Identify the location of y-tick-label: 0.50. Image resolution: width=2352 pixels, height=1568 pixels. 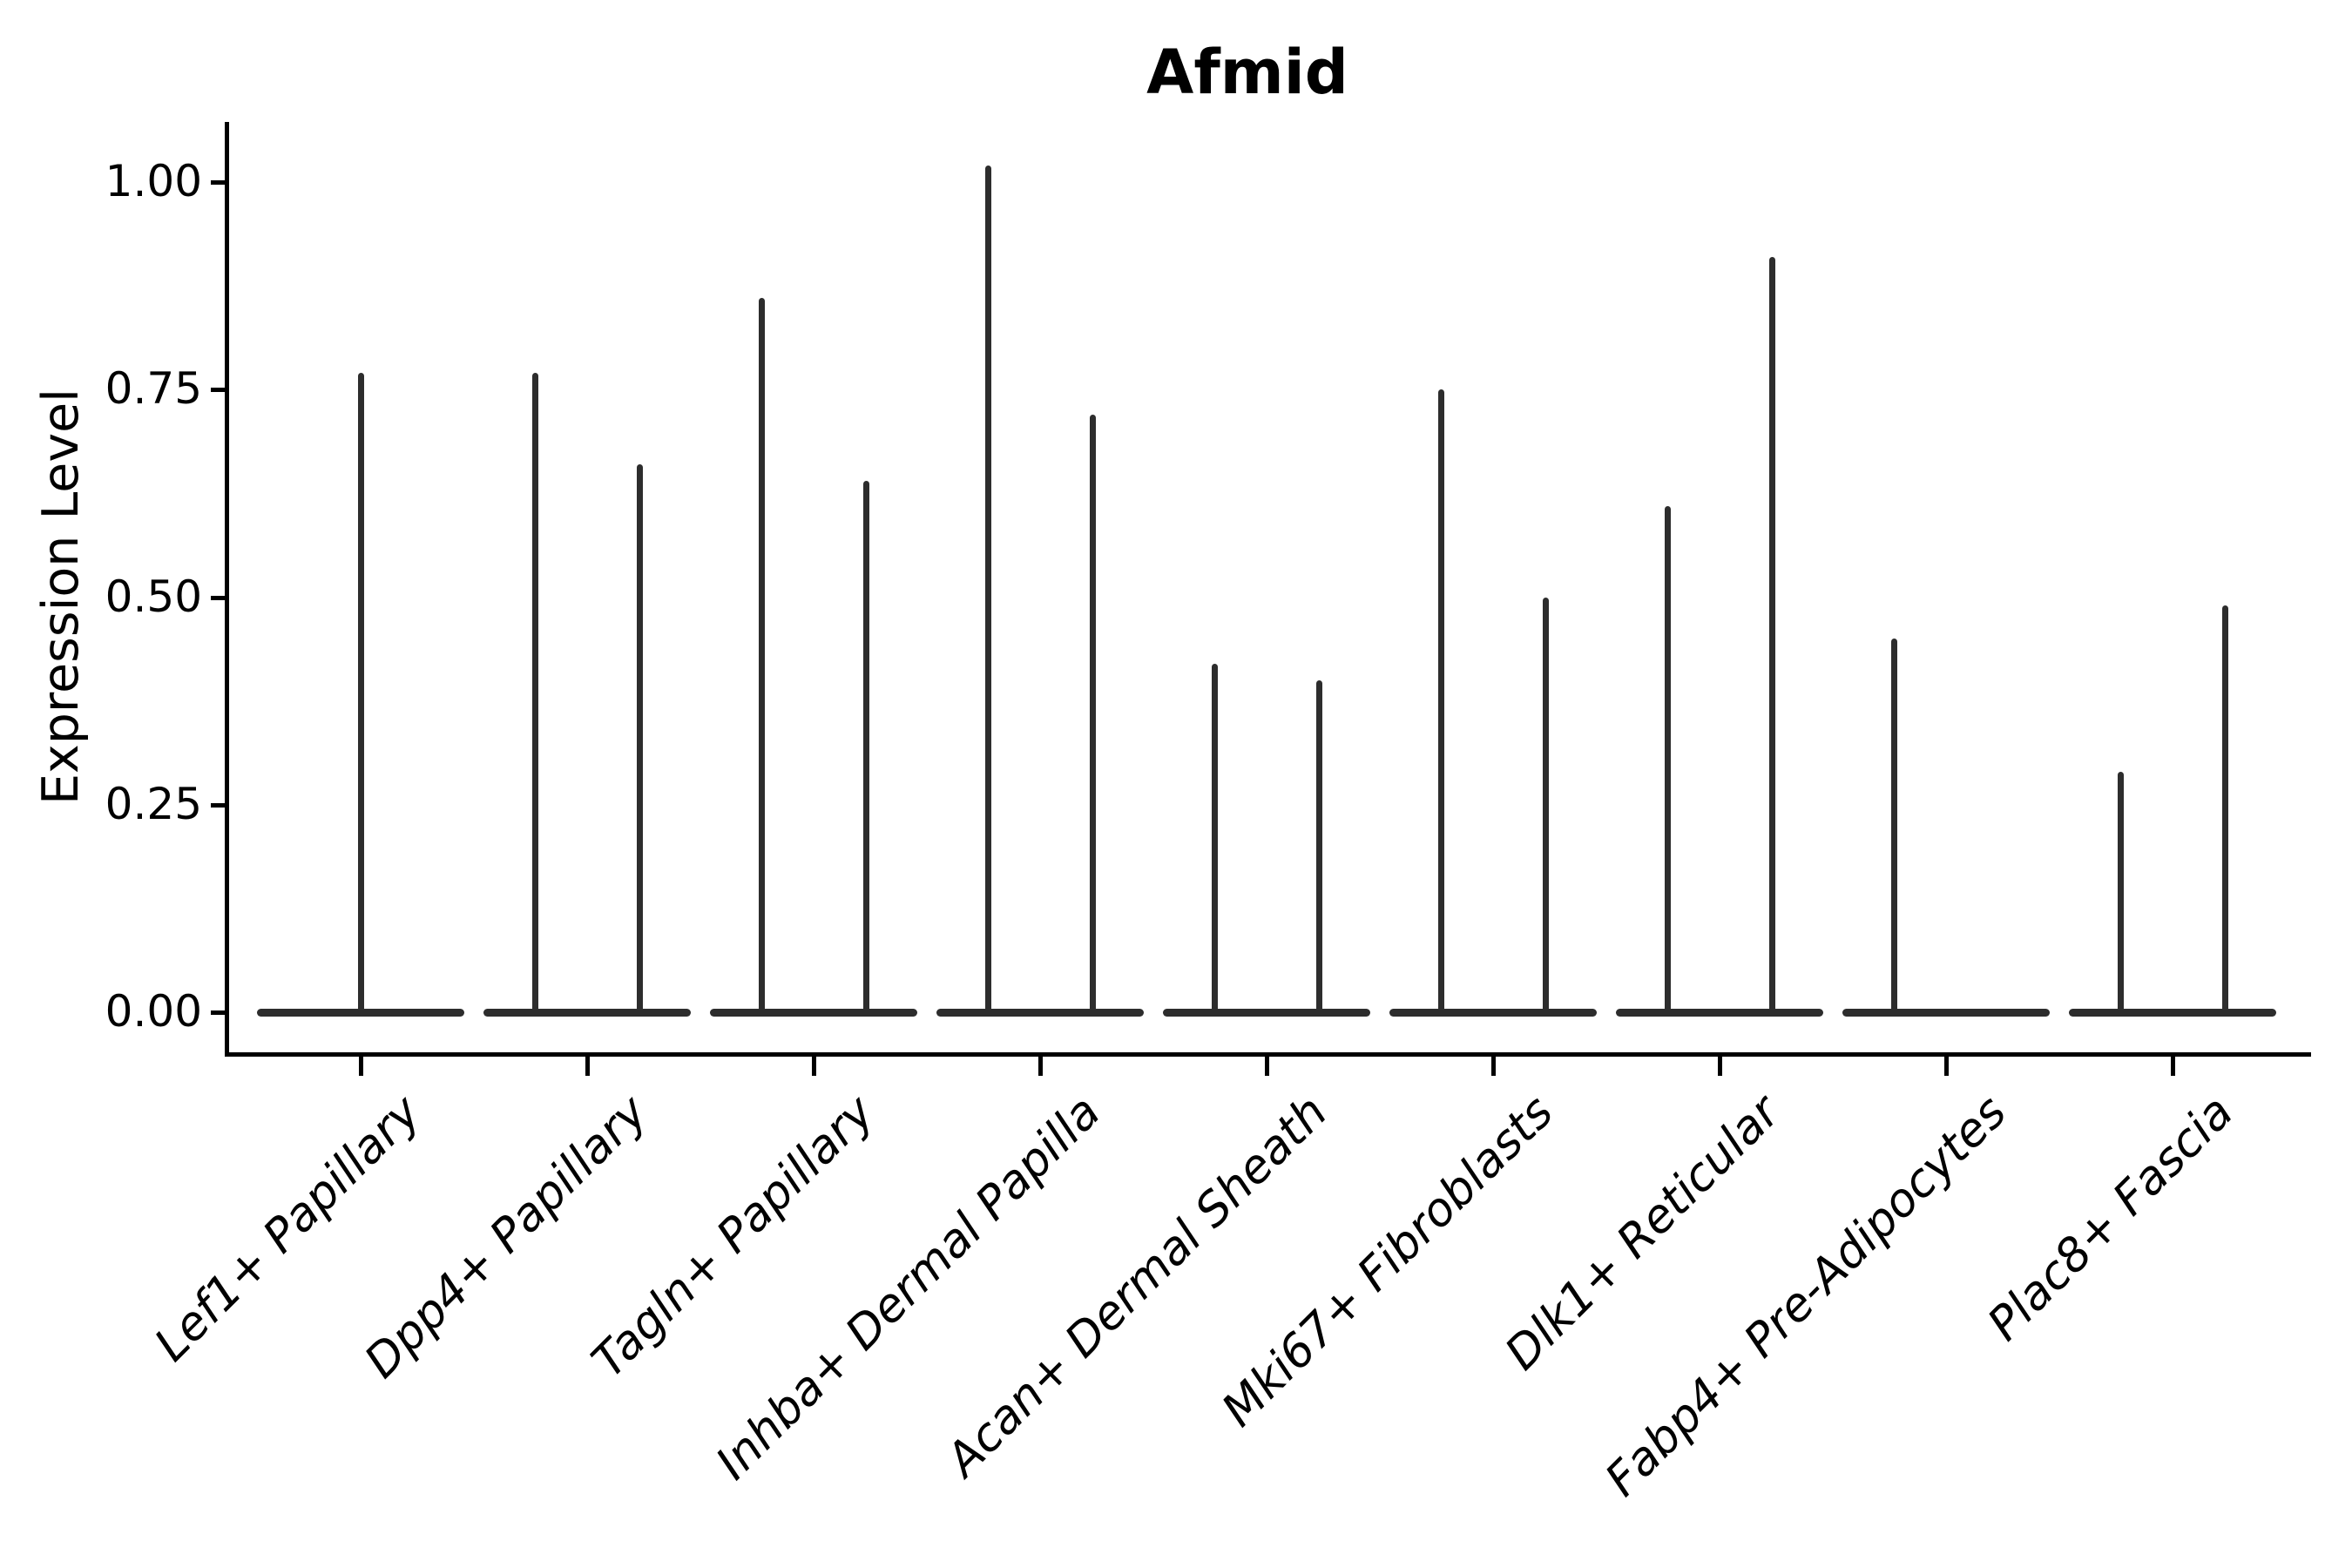
(153, 596).